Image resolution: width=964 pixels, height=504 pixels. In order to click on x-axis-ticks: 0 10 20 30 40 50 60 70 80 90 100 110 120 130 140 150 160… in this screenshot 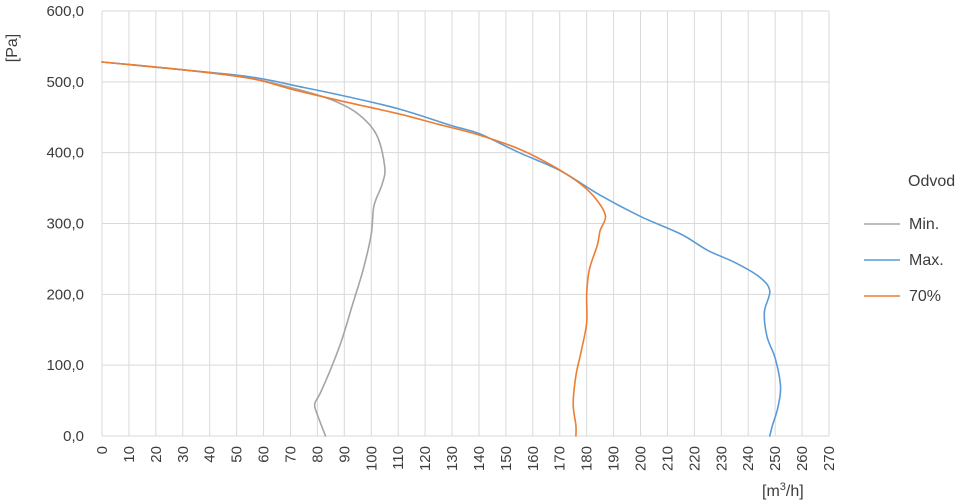, I will do `click(466, 458)`.